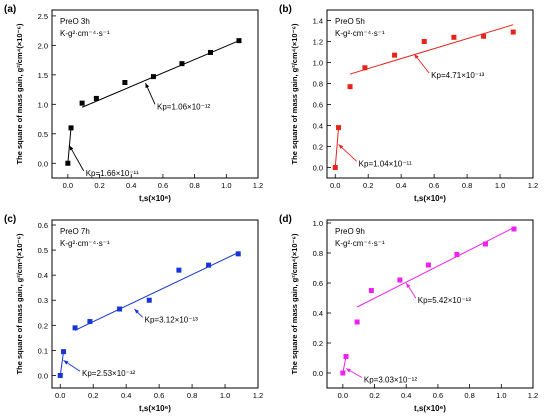 The height and width of the screenshot is (420, 550). Describe the element at coordinates (43, 16) in the screenshot. I see `y-tick-label: 2.5` at that location.